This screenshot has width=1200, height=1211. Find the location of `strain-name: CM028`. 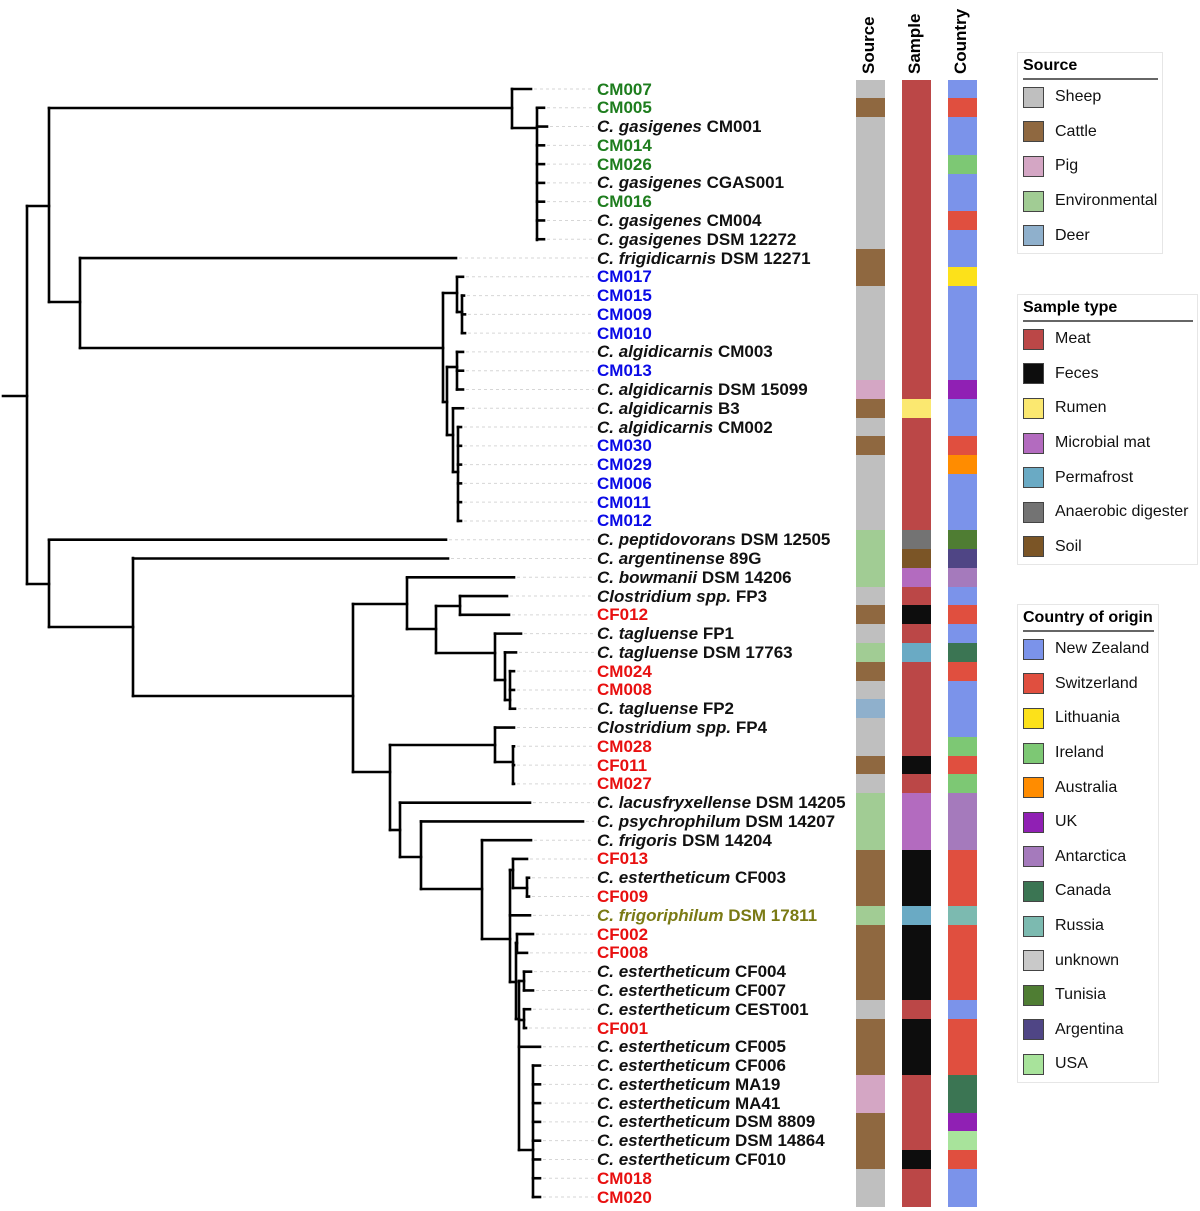

strain-name: CM028 is located at coordinates (624, 746).